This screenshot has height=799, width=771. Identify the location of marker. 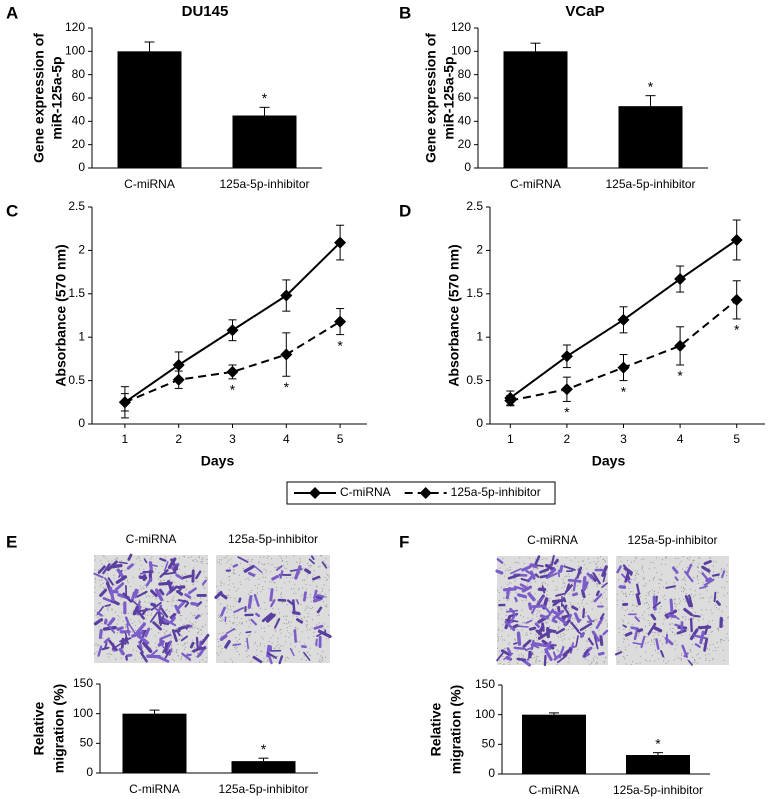
(510, 400).